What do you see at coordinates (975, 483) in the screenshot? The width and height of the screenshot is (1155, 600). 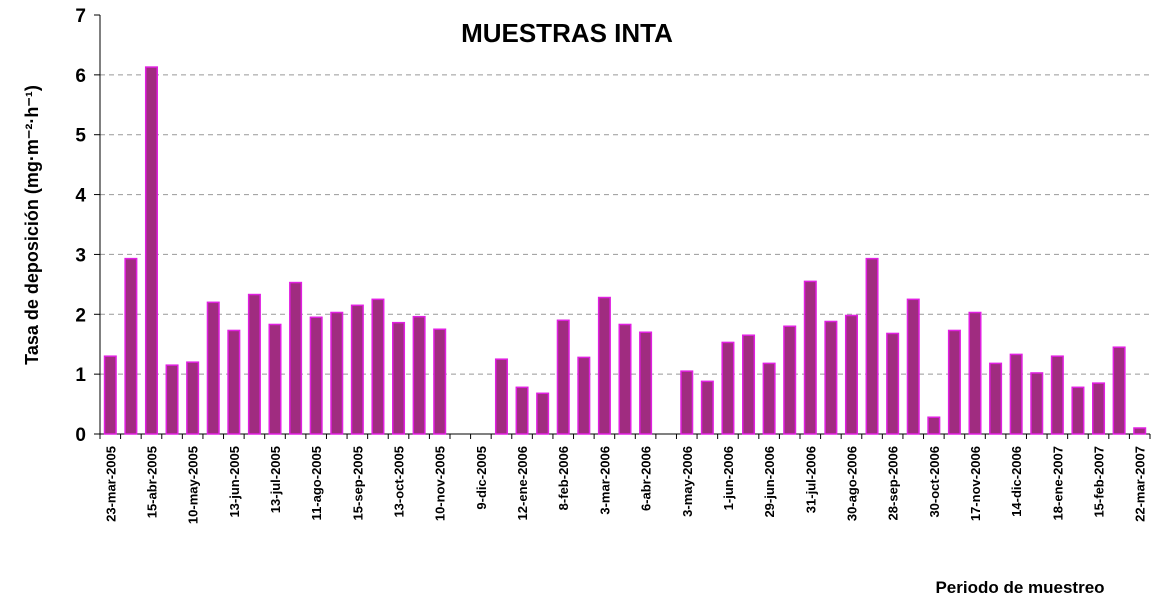 I see `x-tick-label: 17-nov-2006` at bounding box center [975, 483].